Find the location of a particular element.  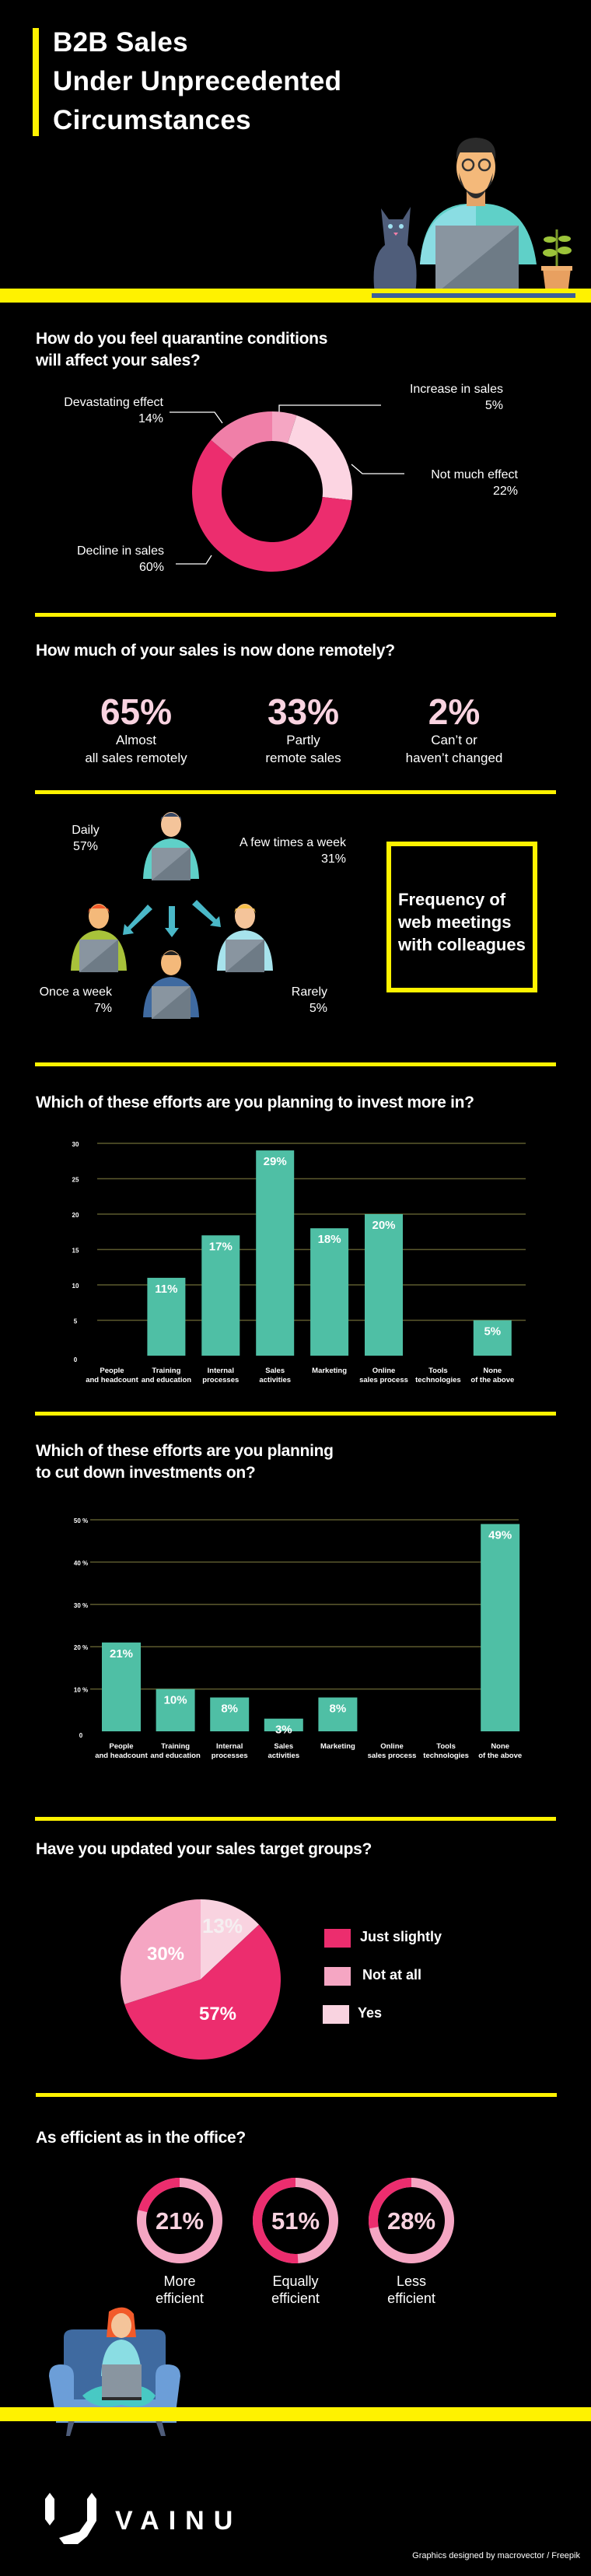

ring-label: Equally efficient is located at coordinates (295, 2289).